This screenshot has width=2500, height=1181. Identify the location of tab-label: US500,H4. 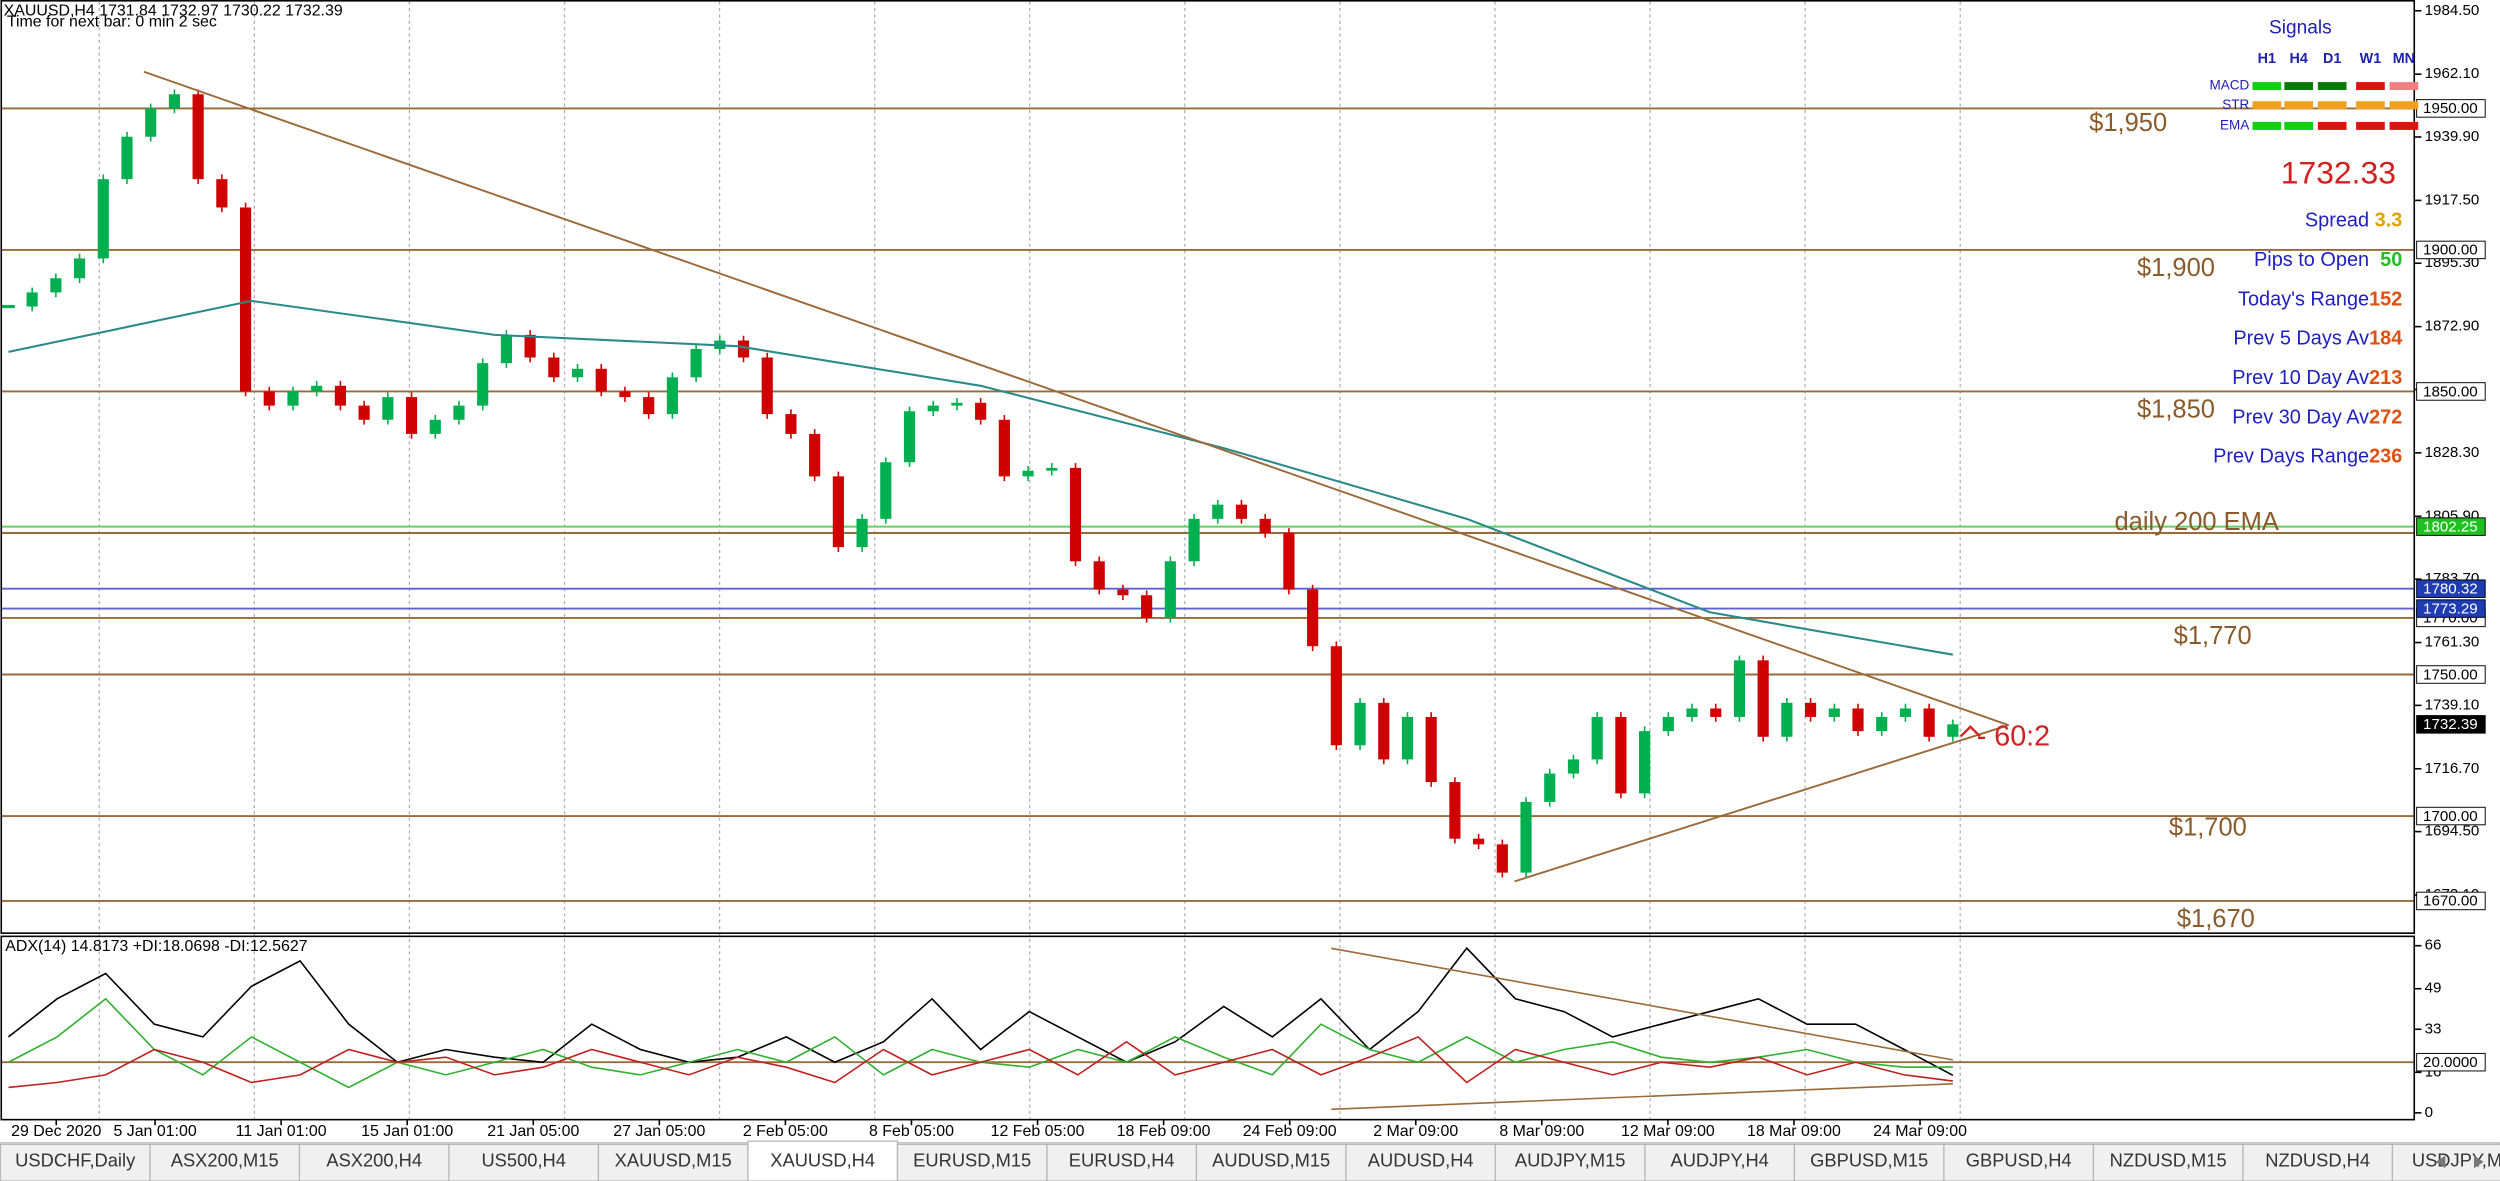
(523, 1160).